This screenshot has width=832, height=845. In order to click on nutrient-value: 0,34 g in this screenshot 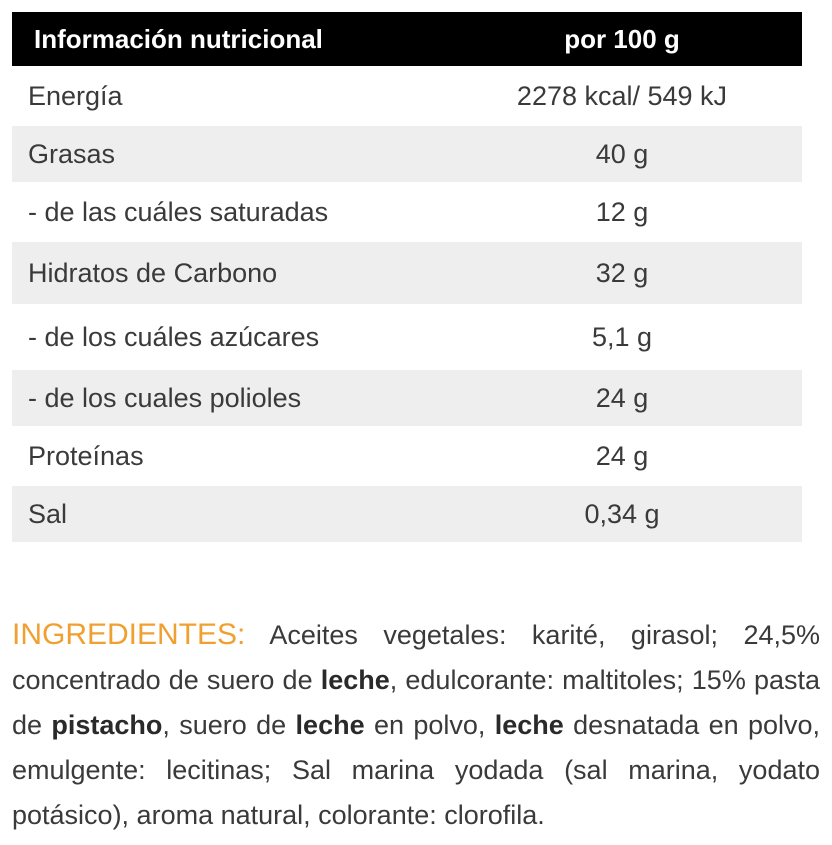, I will do `click(622, 513)`.